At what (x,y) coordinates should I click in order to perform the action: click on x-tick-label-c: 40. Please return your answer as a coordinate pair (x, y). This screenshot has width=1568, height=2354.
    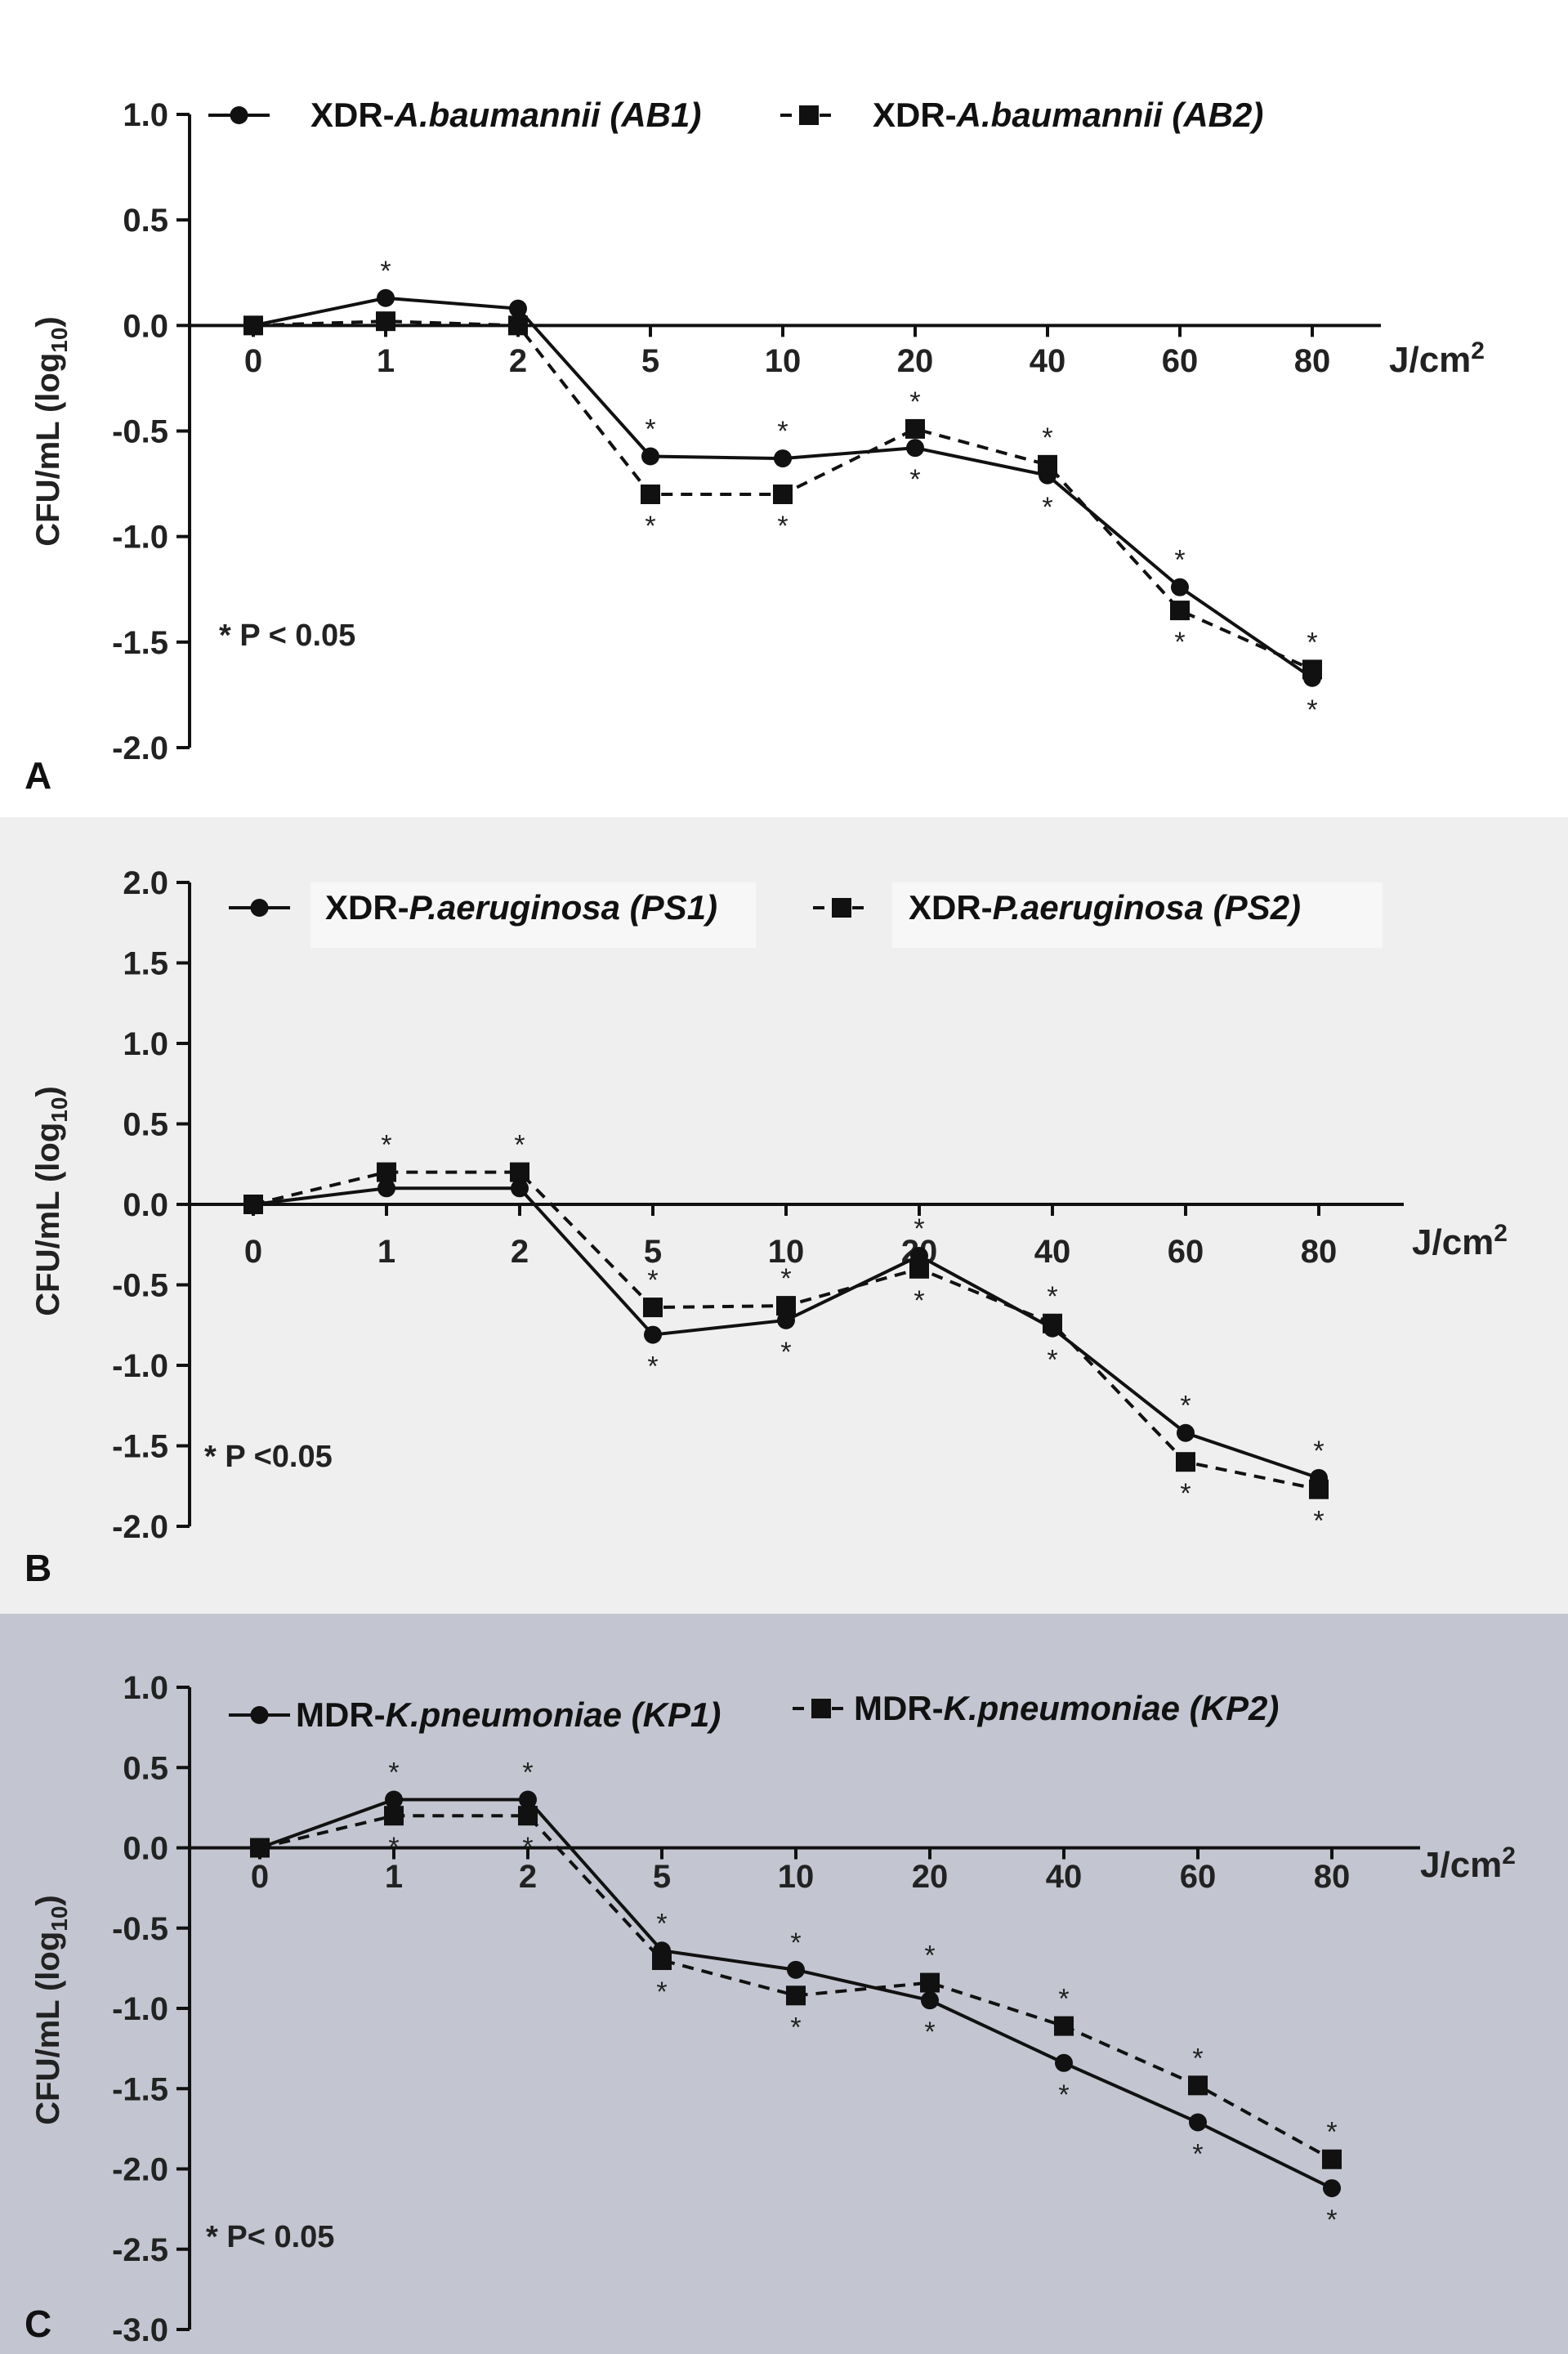
    Looking at the image, I should click on (1064, 1877).